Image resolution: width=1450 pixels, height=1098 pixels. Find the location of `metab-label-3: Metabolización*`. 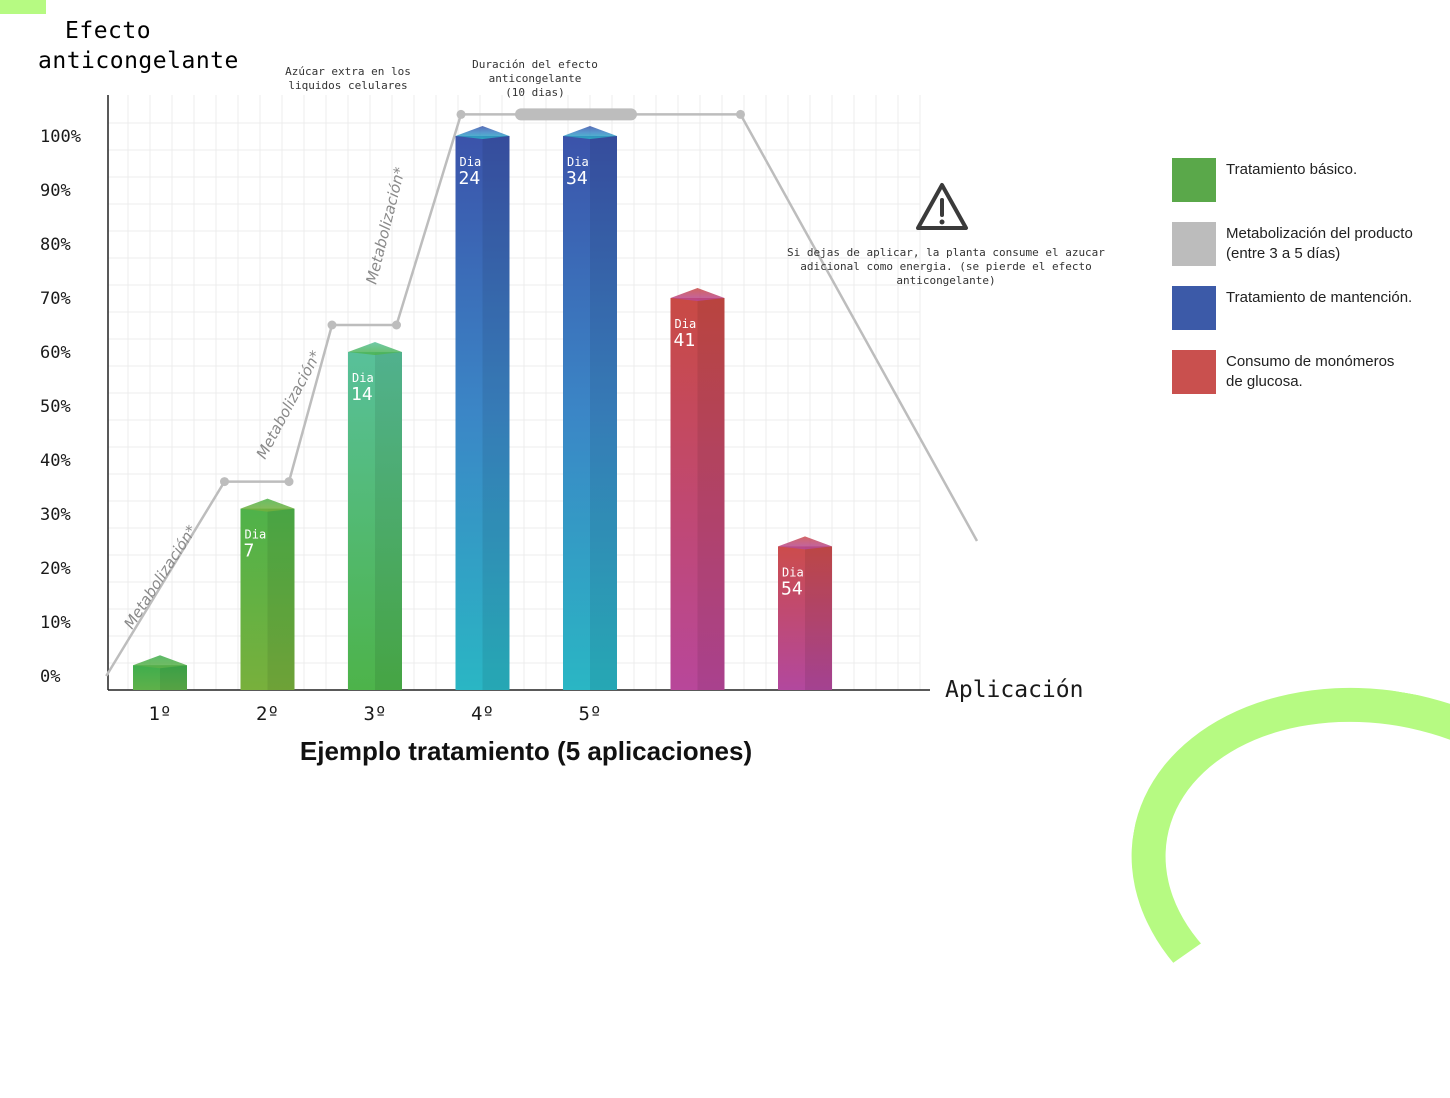

metab-label-3: Metabolización* is located at coordinates (385, 225).